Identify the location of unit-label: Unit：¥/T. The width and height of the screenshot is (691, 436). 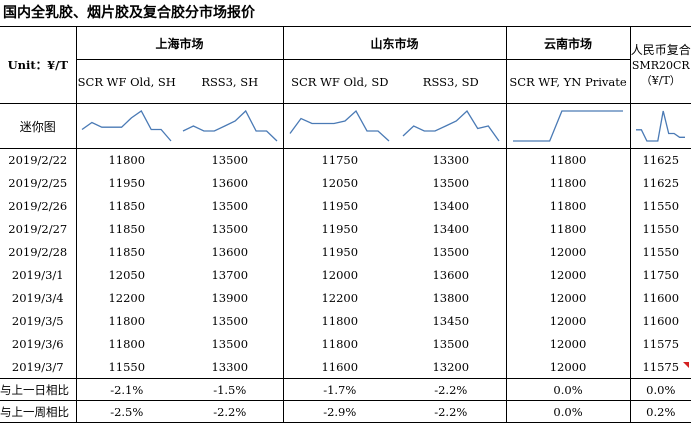
(38, 65).